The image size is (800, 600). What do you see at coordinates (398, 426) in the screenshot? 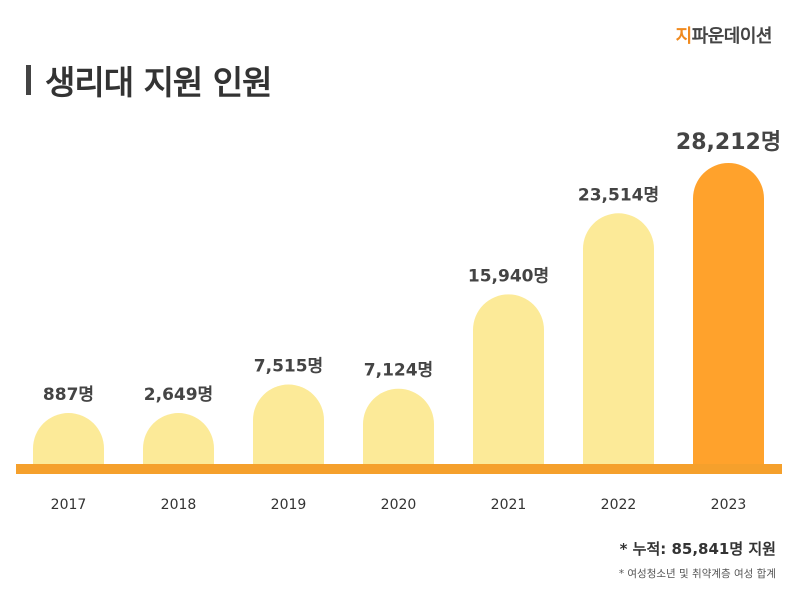
I see `bar-2020` at bounding box center [398, 426].